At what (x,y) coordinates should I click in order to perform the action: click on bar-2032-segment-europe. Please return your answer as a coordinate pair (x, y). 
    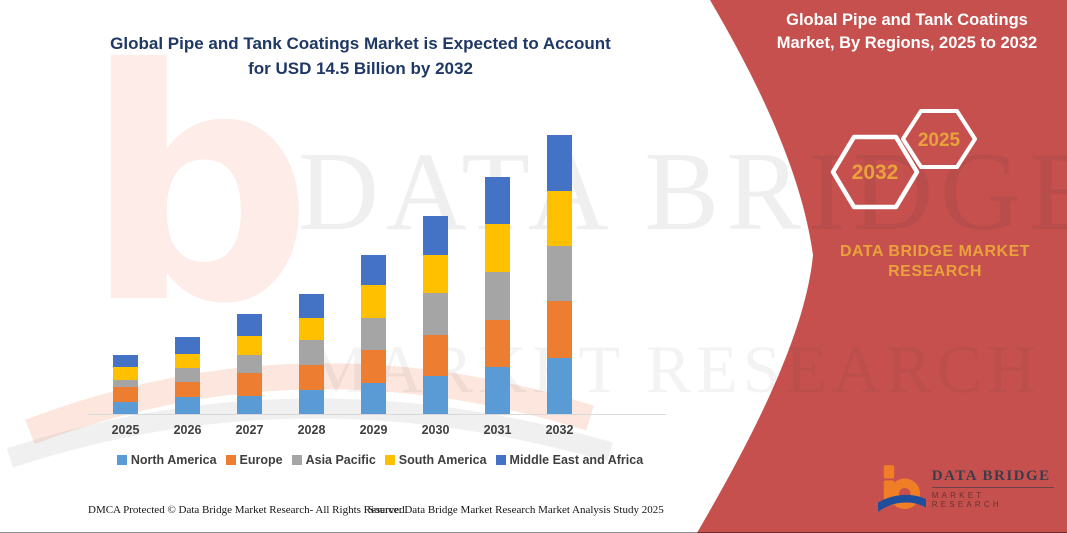
    Looking at the image, I should click on (559, 329).